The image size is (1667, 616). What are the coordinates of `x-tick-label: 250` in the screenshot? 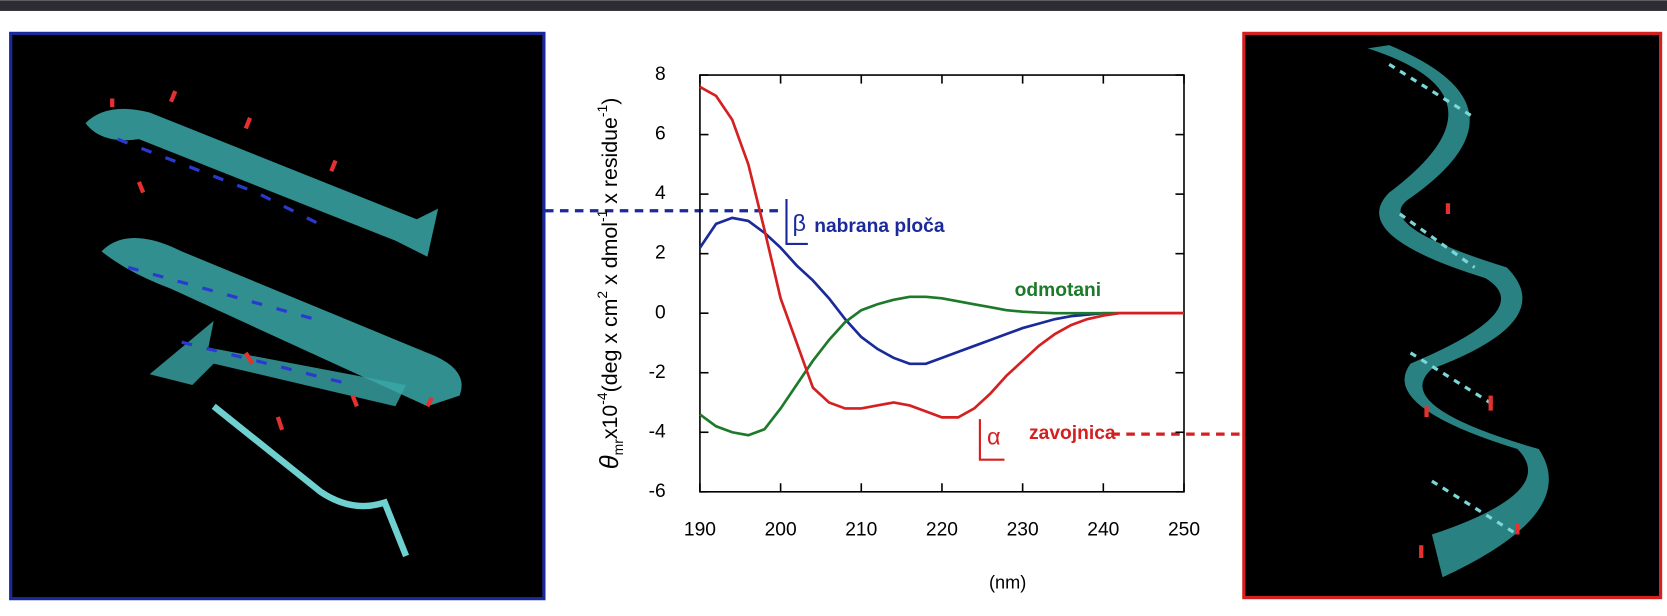 It's located at (1184, 529).